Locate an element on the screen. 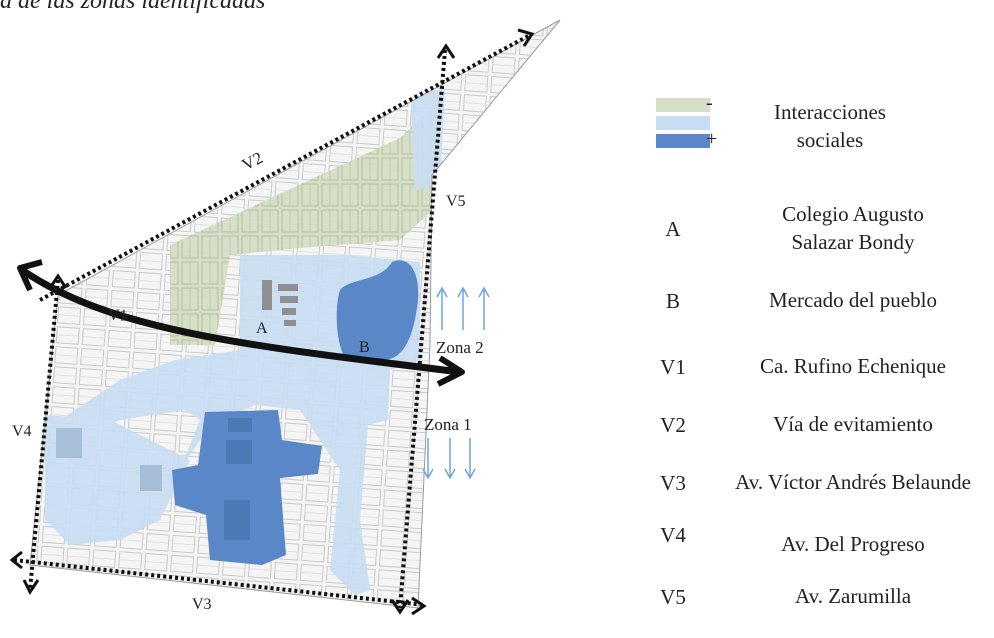 This screenshot has height=638, width=994. legend-value-line-1: Colegio Augusto is located at coordinates (853, 214).